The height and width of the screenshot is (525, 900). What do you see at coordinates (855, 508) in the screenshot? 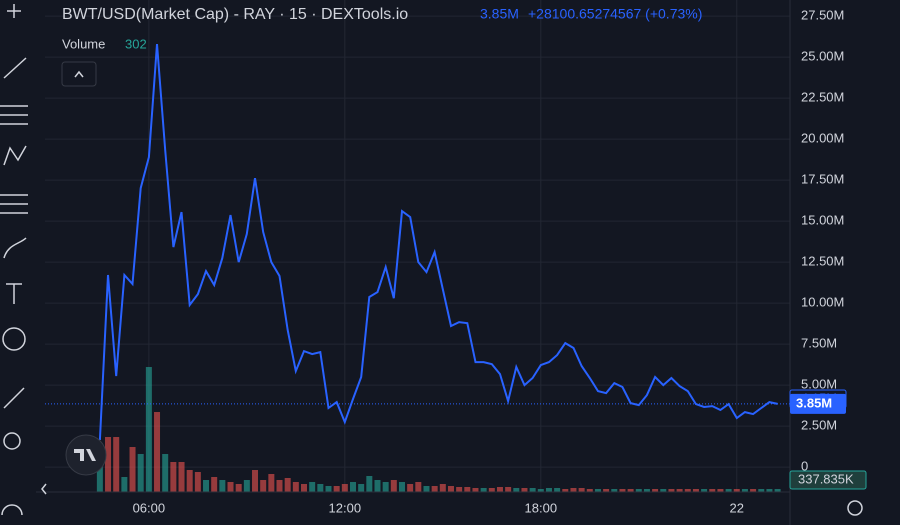
I see `settings-icon` at bounding box center [855, 508].